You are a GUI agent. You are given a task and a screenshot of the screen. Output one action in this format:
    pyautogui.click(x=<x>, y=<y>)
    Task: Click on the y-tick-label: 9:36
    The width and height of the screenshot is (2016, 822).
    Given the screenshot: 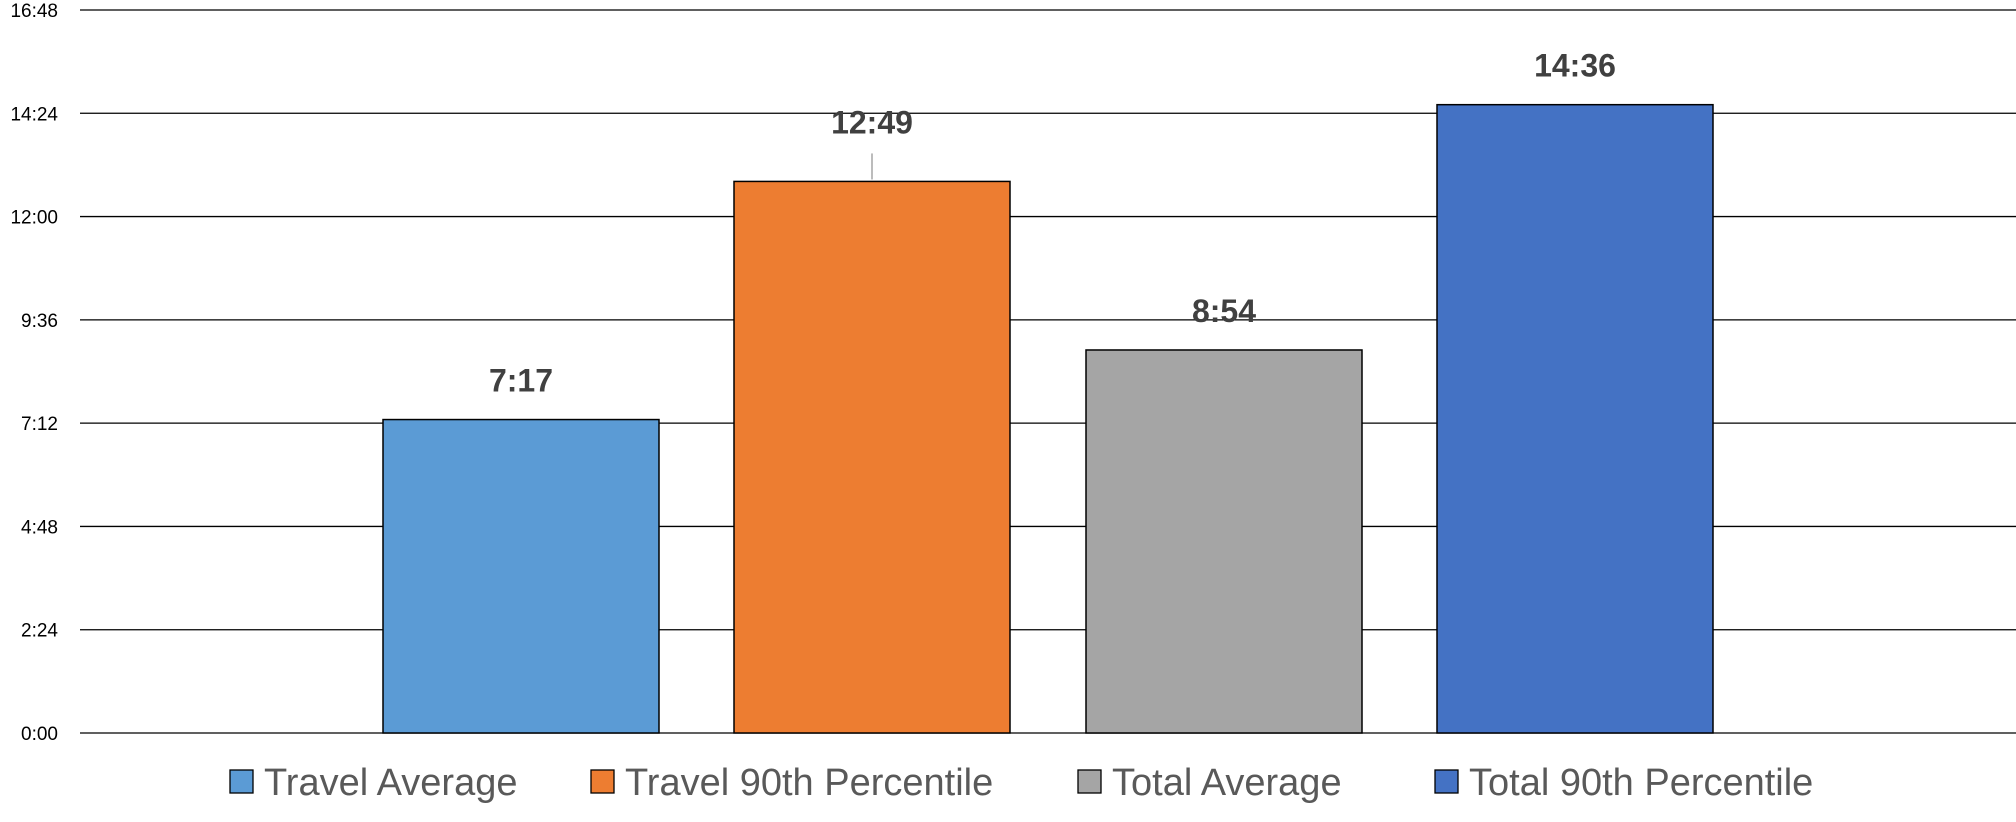 What is the action you would take?
    pyautogui.click(x=39, y=321)
    